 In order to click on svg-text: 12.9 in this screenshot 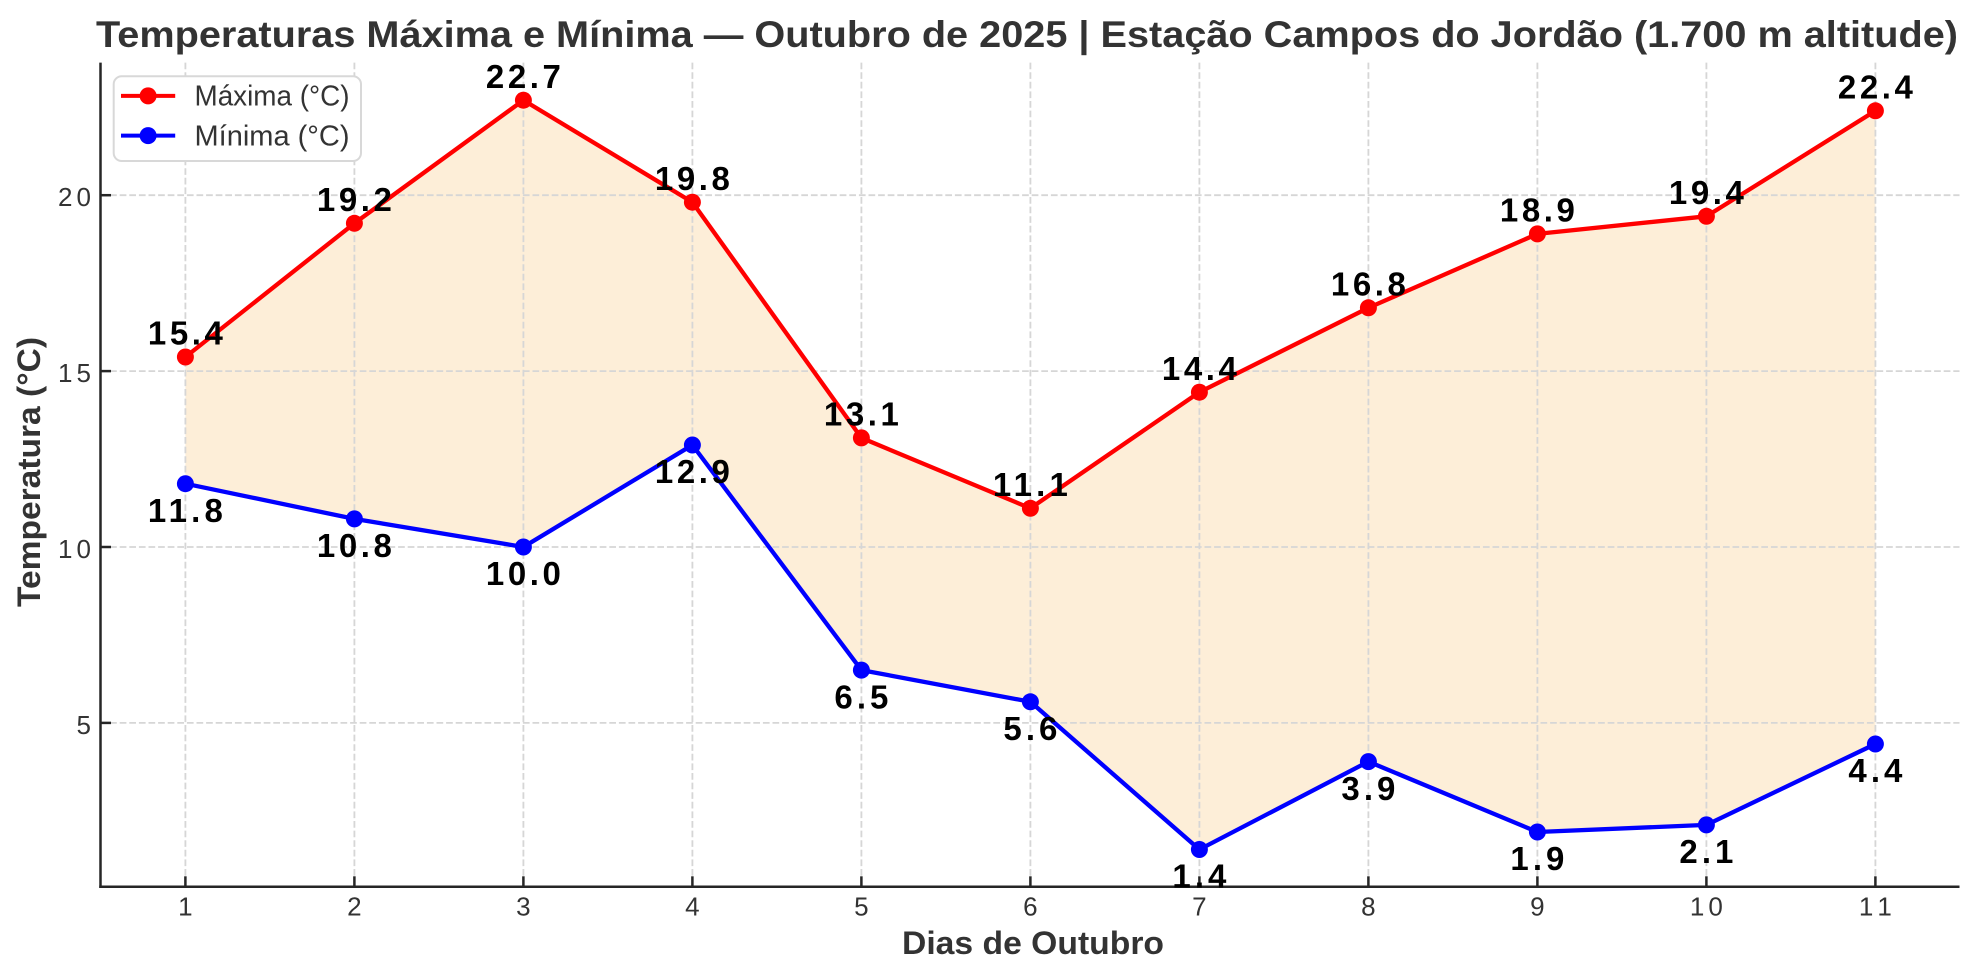, I will do `click(692, 471)`.